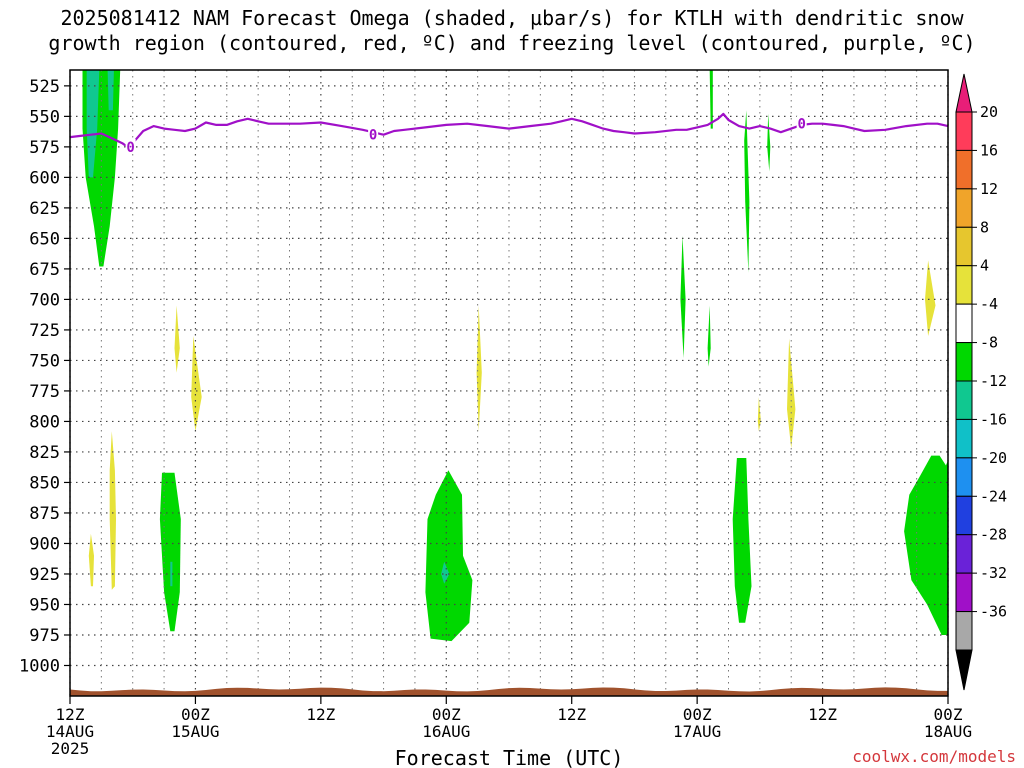  Describe the element at coordinates (993, 573) in the screenshot. I see `colorbar-label-12: -32` at that location.